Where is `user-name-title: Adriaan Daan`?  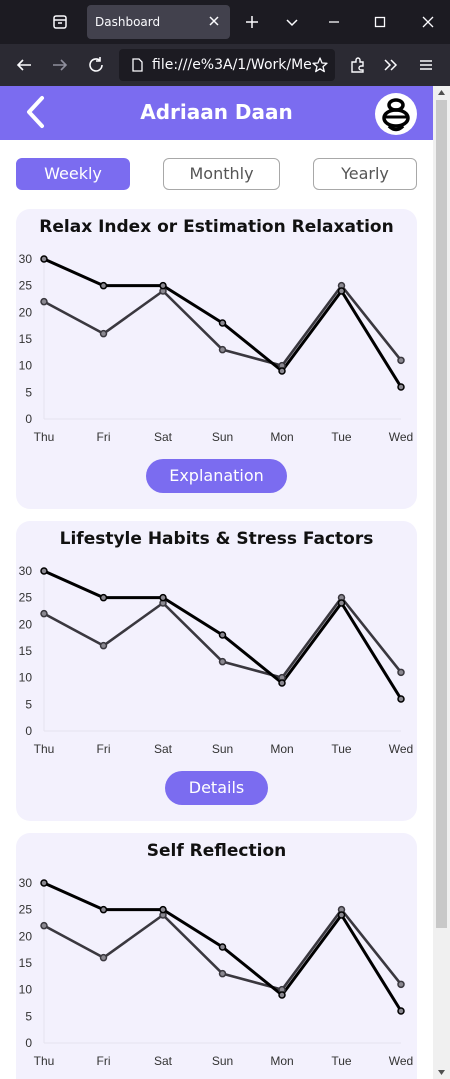 user-name-title: Adriaan Daan is located at coordinates (216, 112).